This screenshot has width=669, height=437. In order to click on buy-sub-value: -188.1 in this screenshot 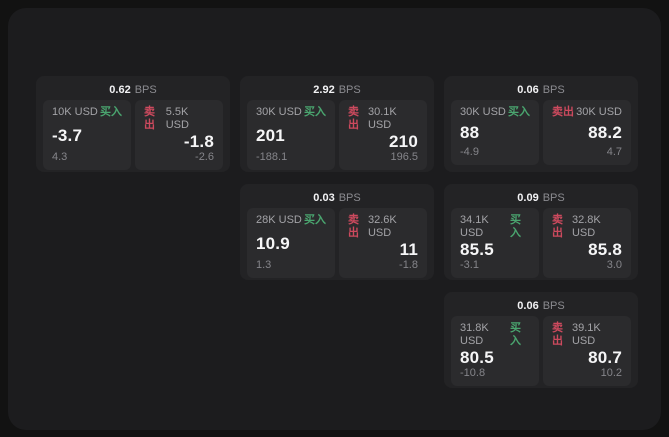, I will do `click(272, 157)`.